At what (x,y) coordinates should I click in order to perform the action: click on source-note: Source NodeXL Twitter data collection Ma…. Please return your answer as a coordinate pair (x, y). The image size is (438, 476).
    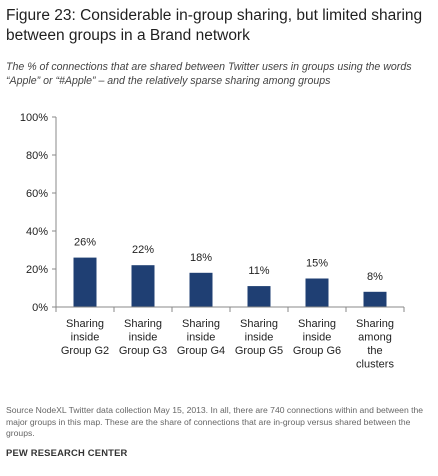
    Looking at the image, I should click on (215, 421).